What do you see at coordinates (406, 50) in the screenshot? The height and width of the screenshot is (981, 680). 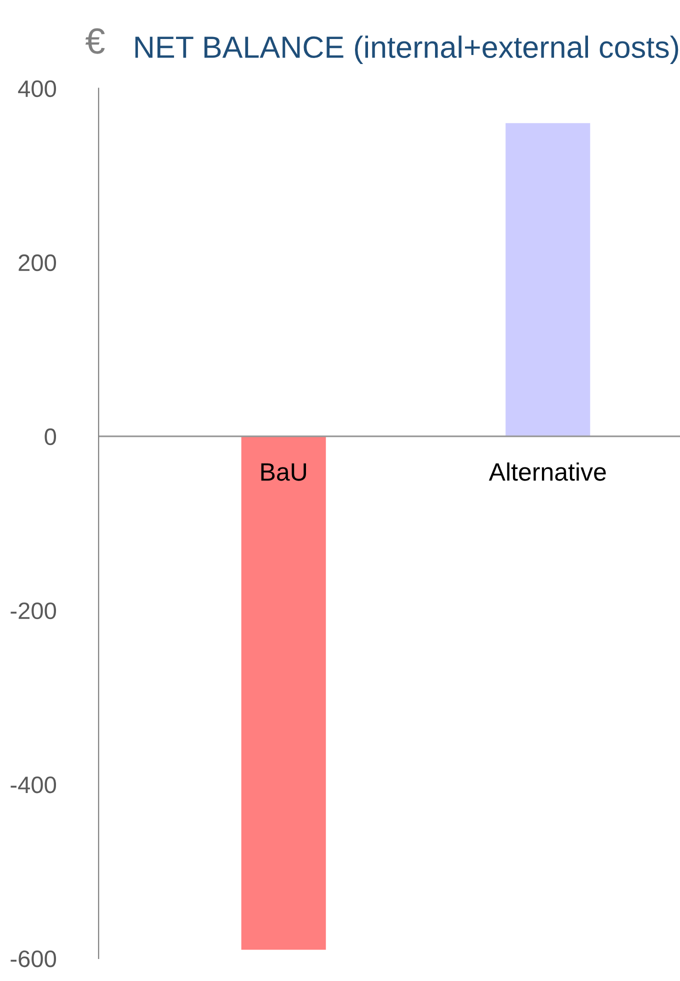 I see `chart-title: NET BALANCE (internal+external costs)` at bounding box center [406, 50].